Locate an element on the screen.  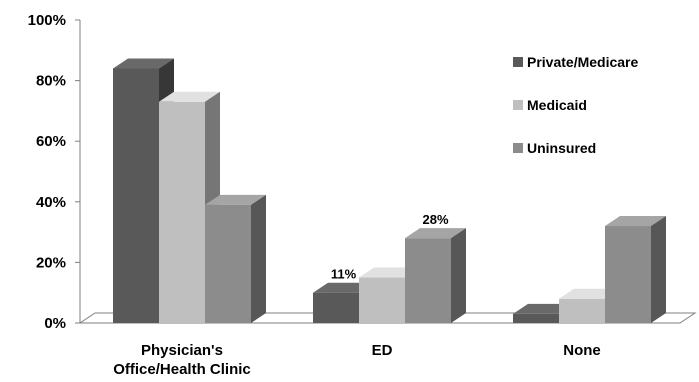
y-tick-label: 60% is located at coordinates (51, 141).